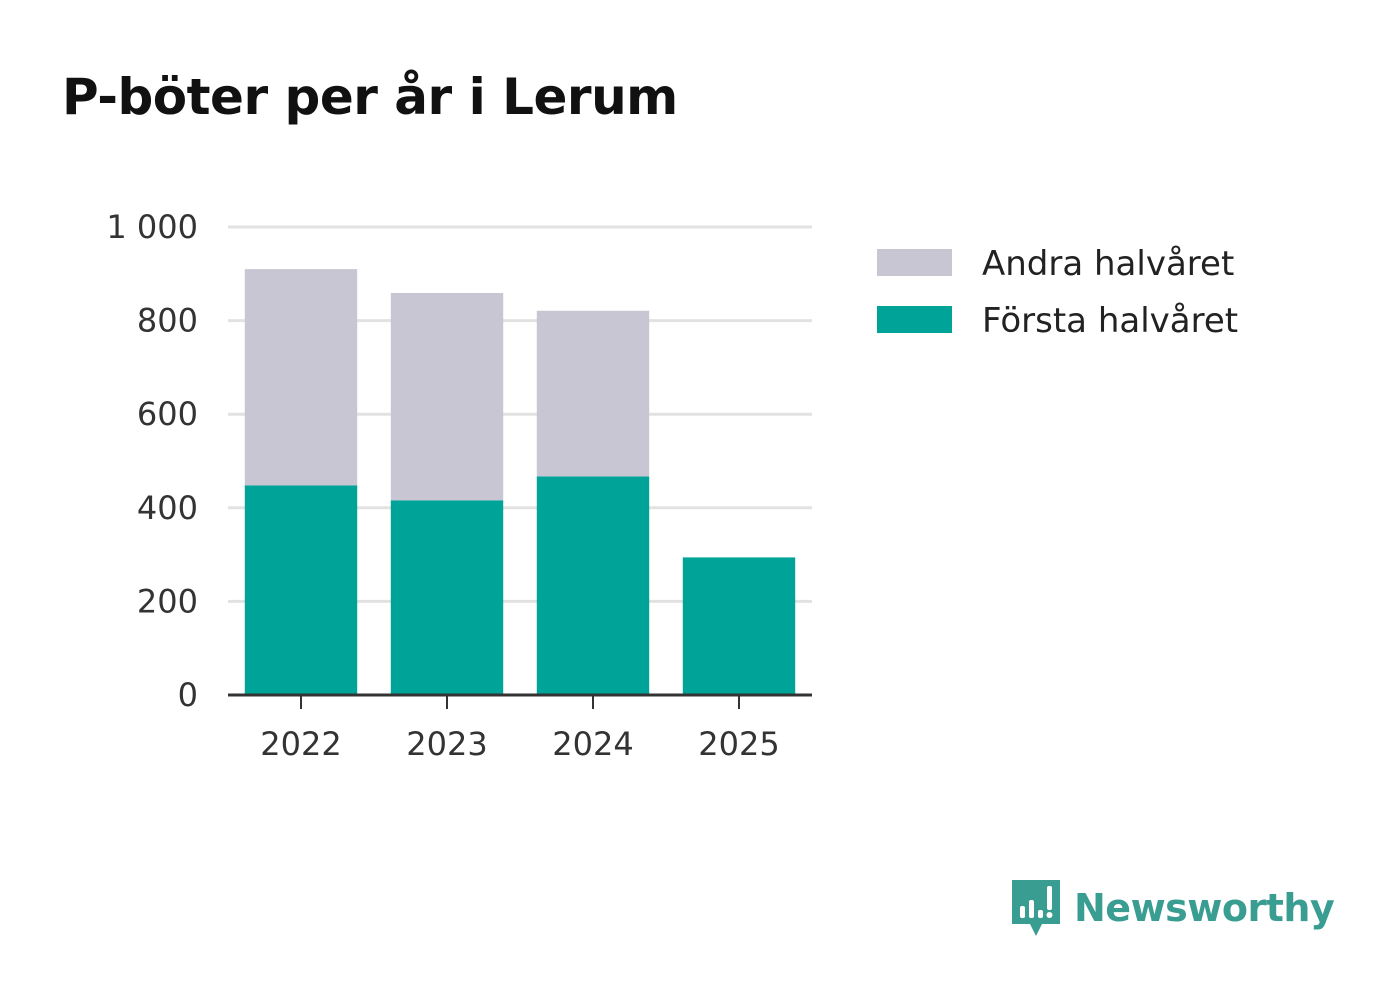 The width and height of the screenshot is (1382, 999). Describe the element at coordinates (1108, 264) in the screenshot. I see `legend-label-andra: Andra halvåret` at that location.